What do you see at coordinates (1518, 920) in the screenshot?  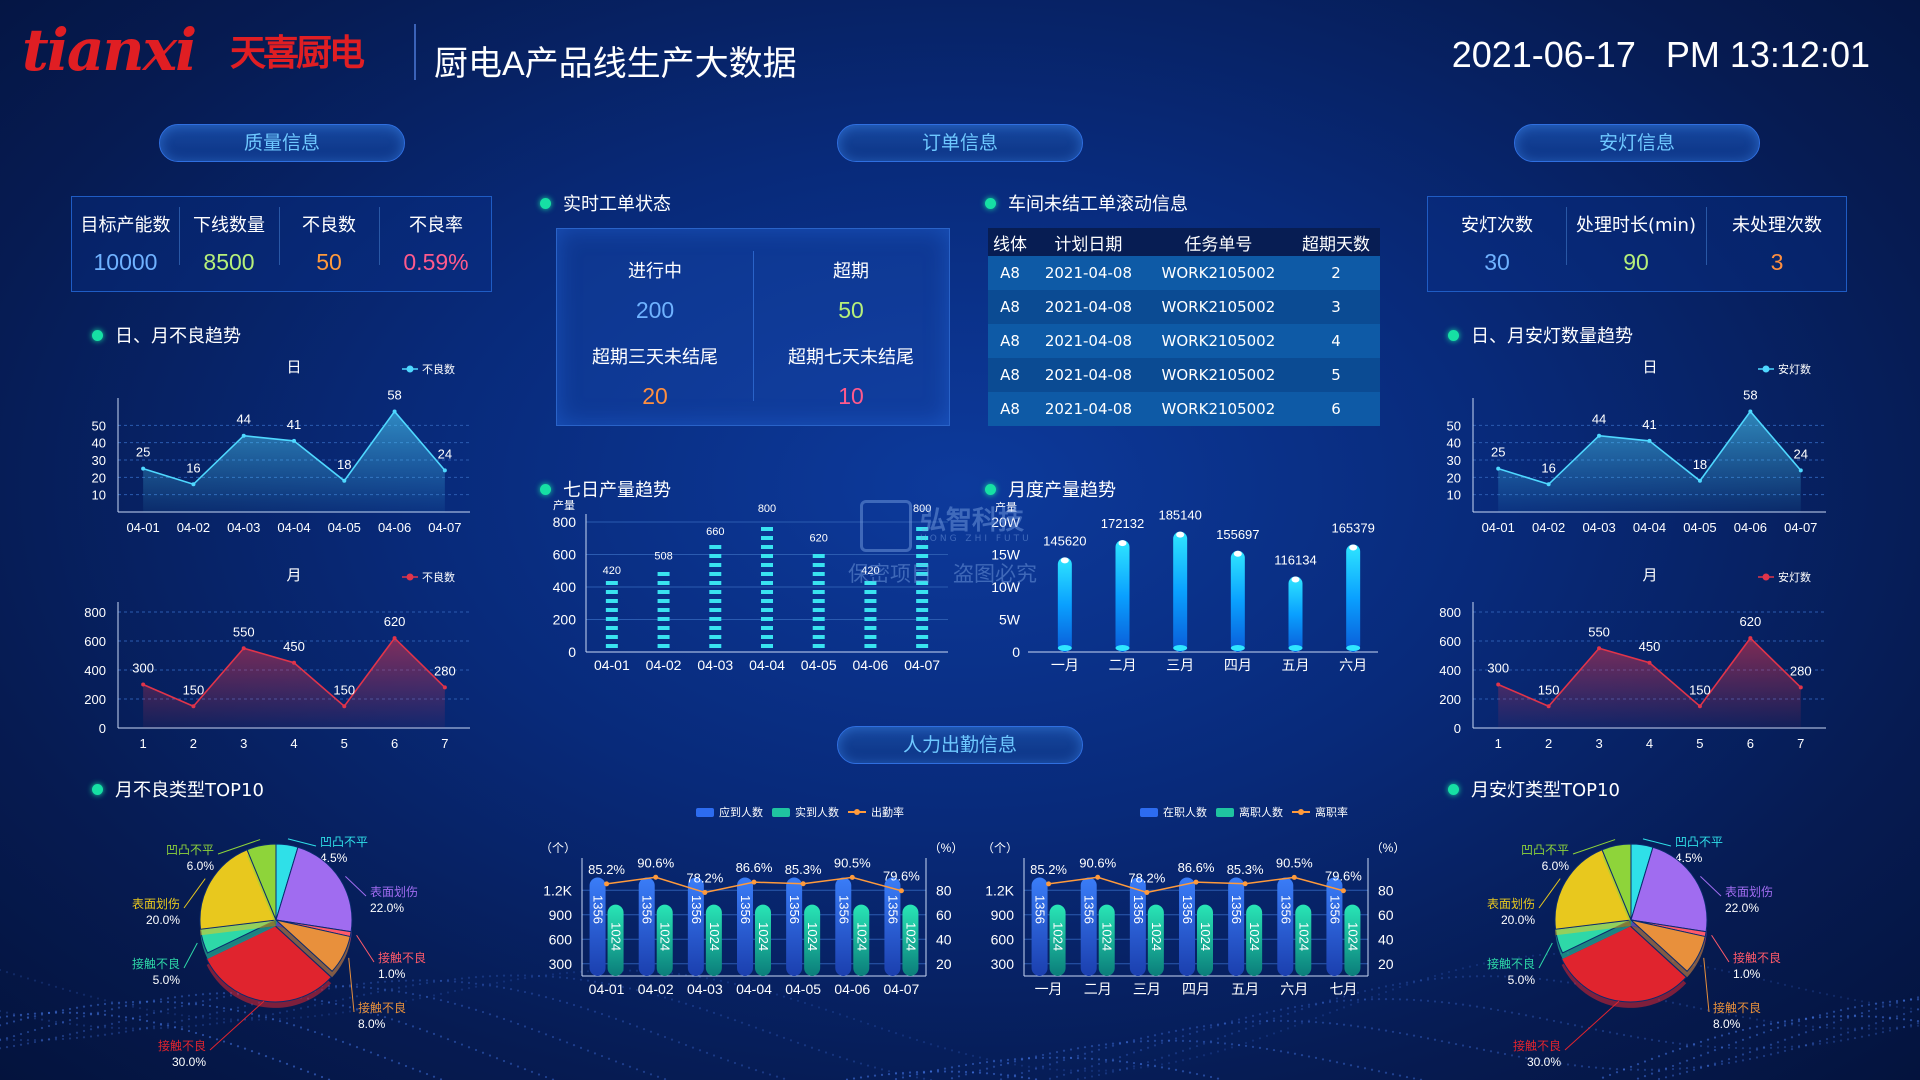 I see `slice-value: 20.0%` at bounding box center [1518, 920].